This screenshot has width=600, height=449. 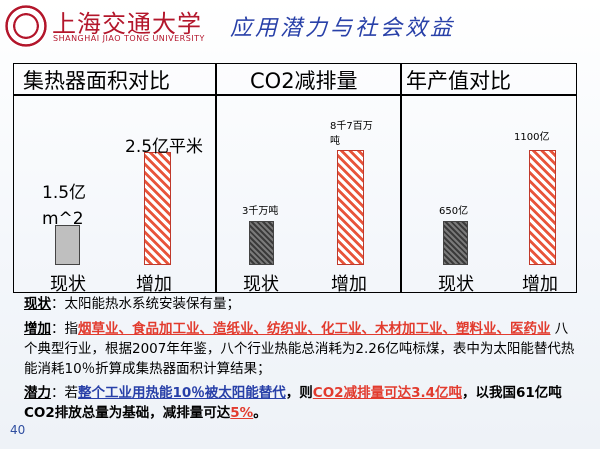 I want to click on university-logo-english: SHANGHAI JIAO TONG UNIVERSITY, so click(x=129, y=38).